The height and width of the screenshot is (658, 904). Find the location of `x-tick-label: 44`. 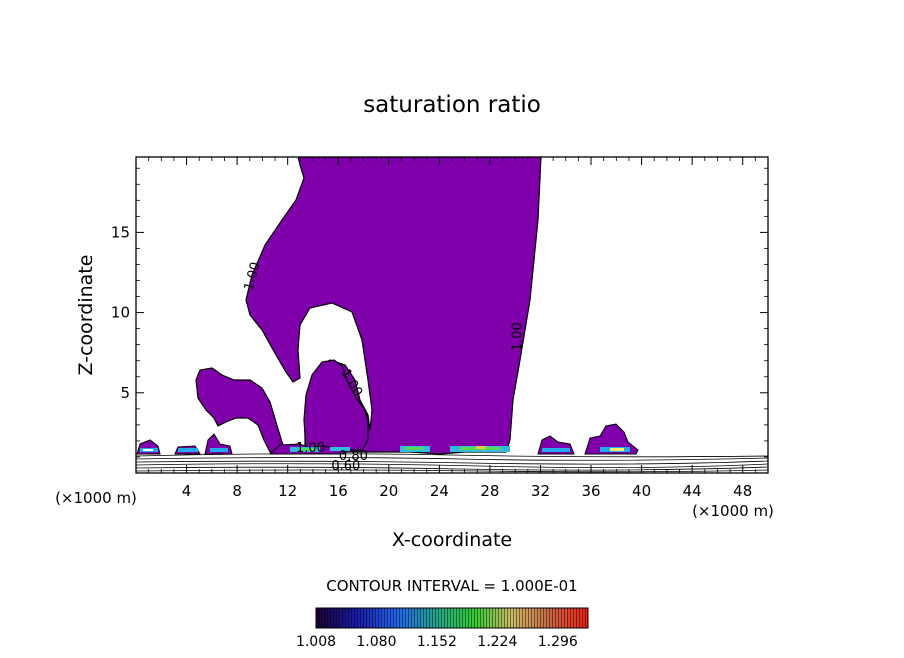

x-tick-label: 44 is located at coordinates (692, 491).